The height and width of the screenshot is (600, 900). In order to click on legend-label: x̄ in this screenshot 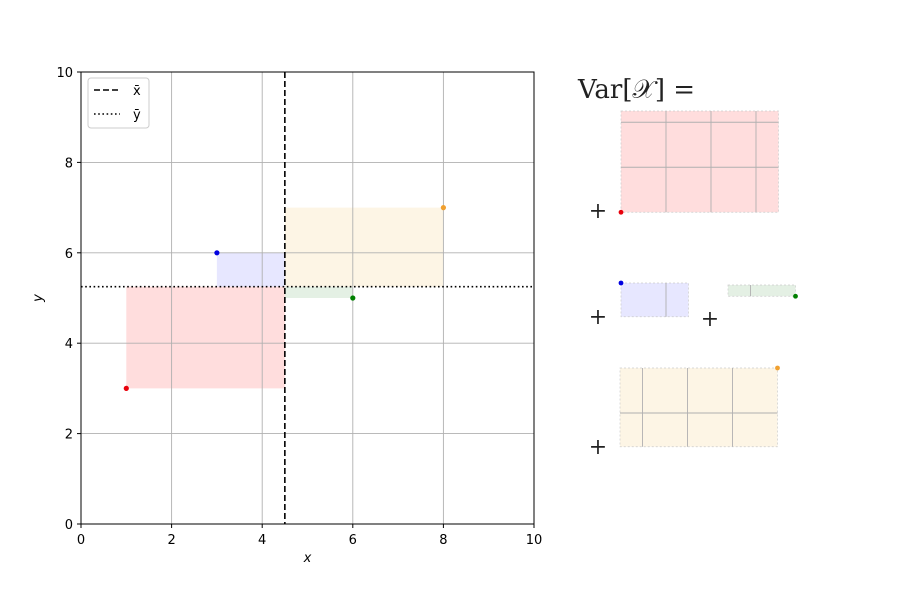, I will do `click(137, 91)`.